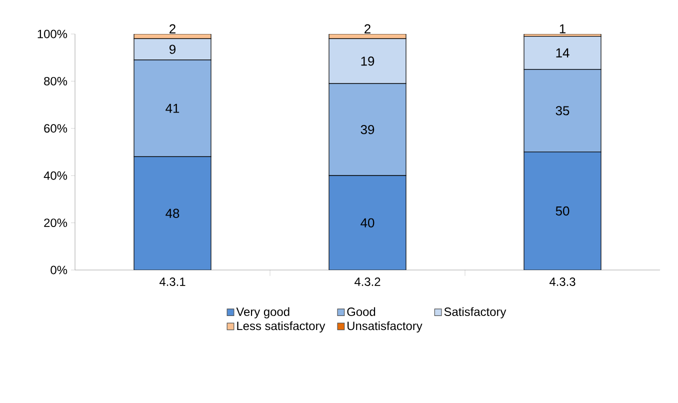 Image resolution: width=678 pixels, height=403 pixels. What do you see at coordinates (263, 312) in the screenshot?
I see `legend-label: Very good` at bounding box center [263, 312].